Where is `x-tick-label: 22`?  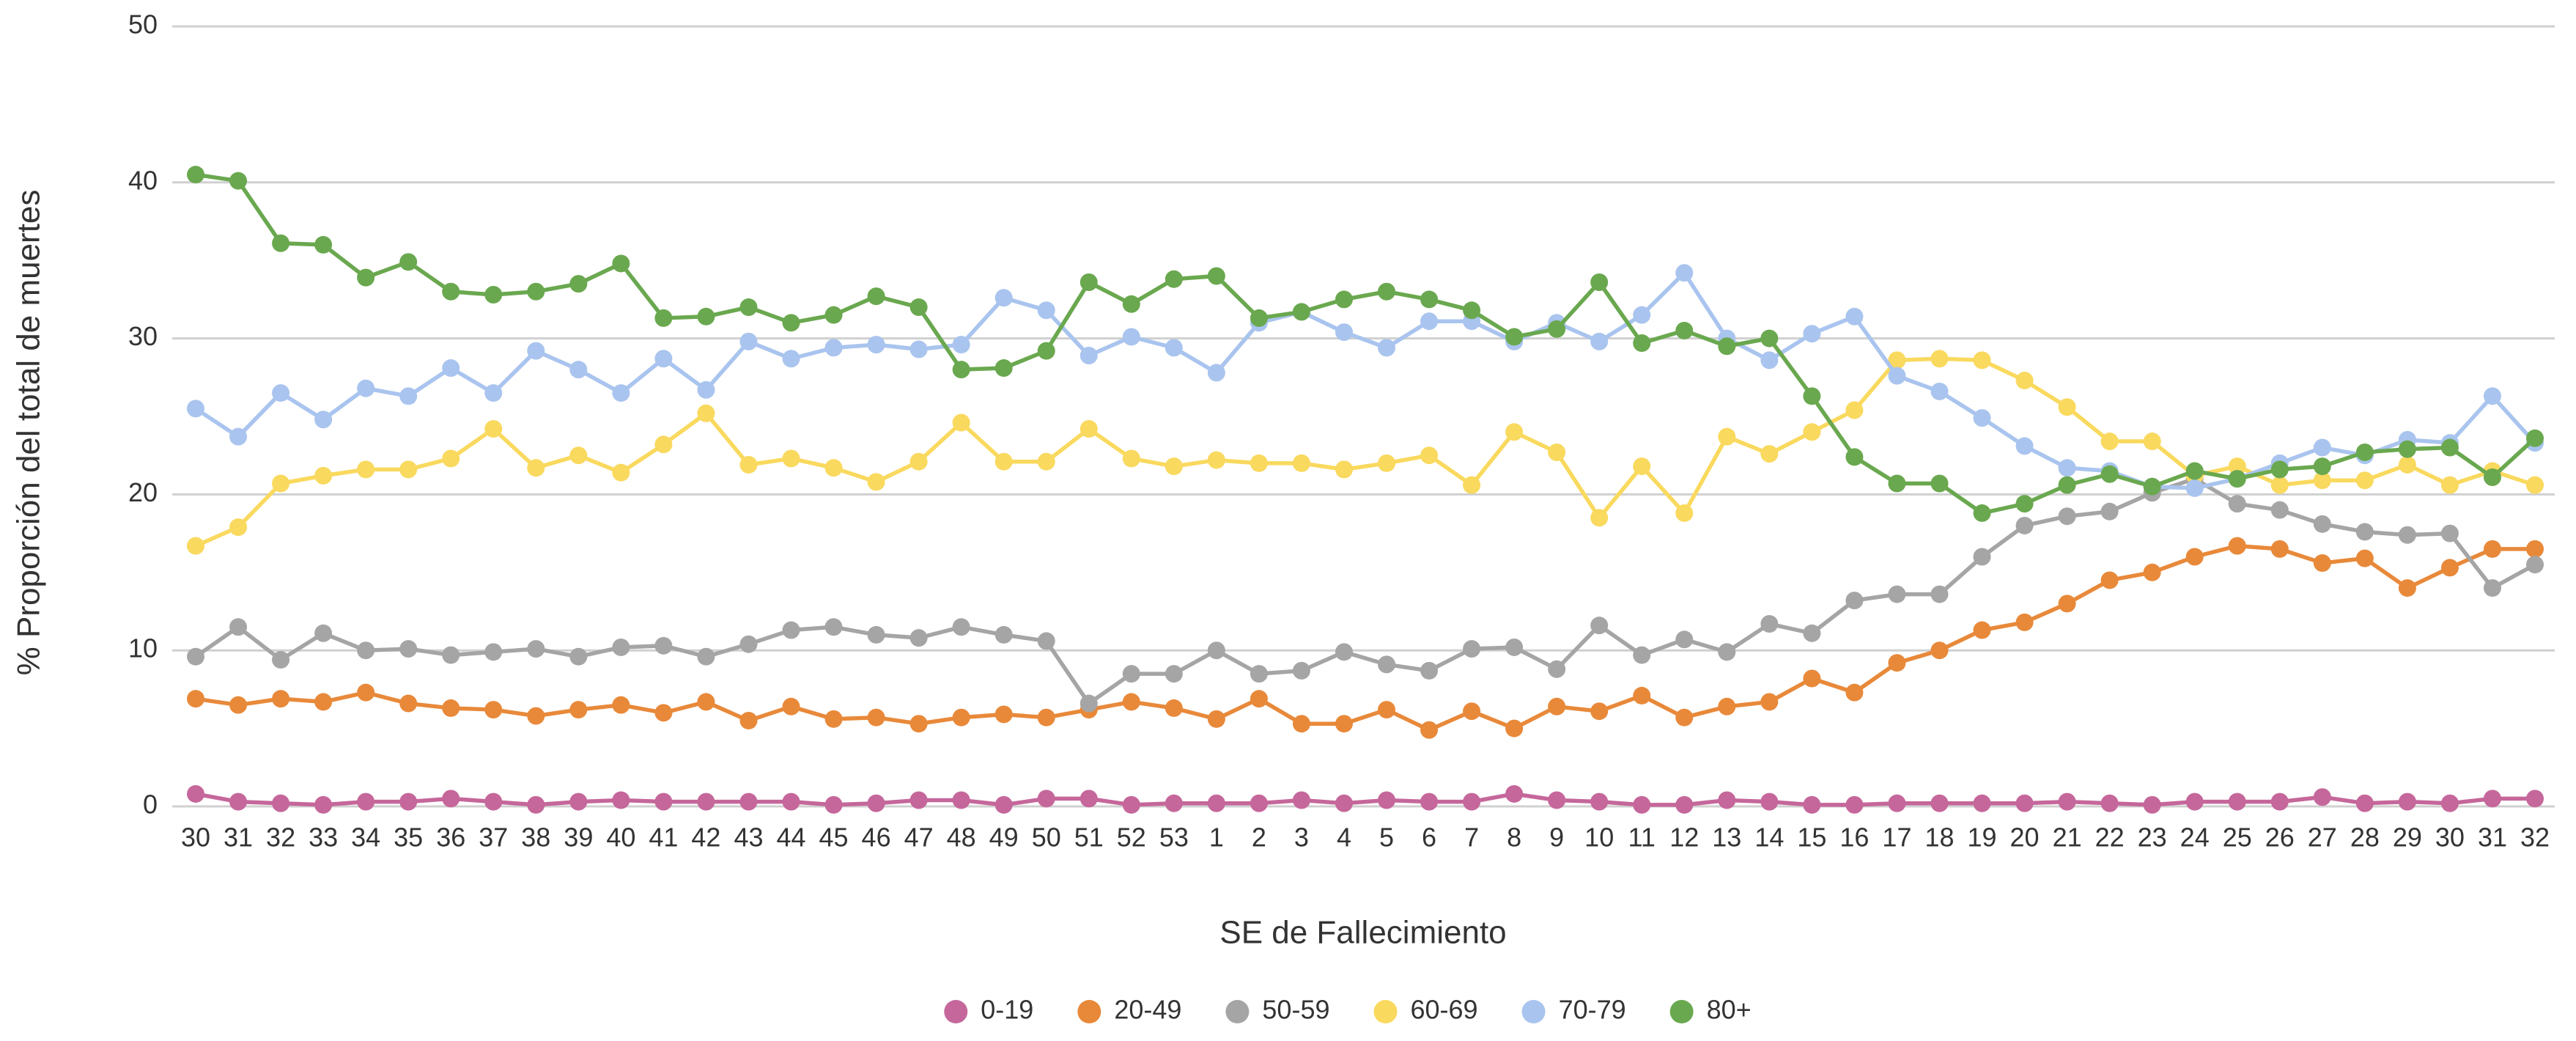
x-tick-label: 22 is located at coordinates (2110, 838).